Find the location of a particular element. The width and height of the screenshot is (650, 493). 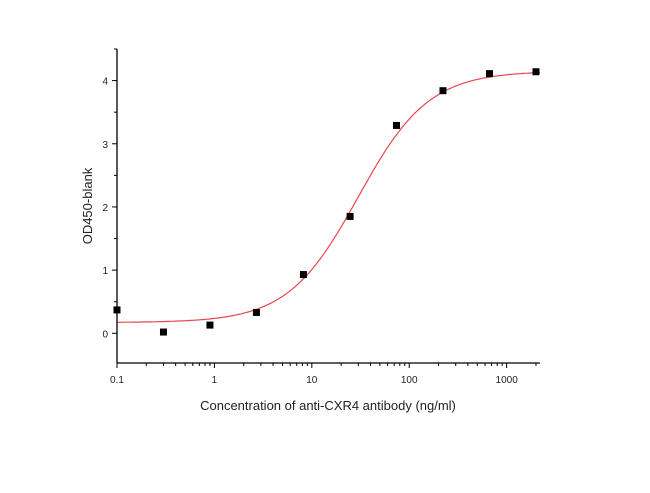

x-tick-label: 10 is located at coordinates (312, 380).